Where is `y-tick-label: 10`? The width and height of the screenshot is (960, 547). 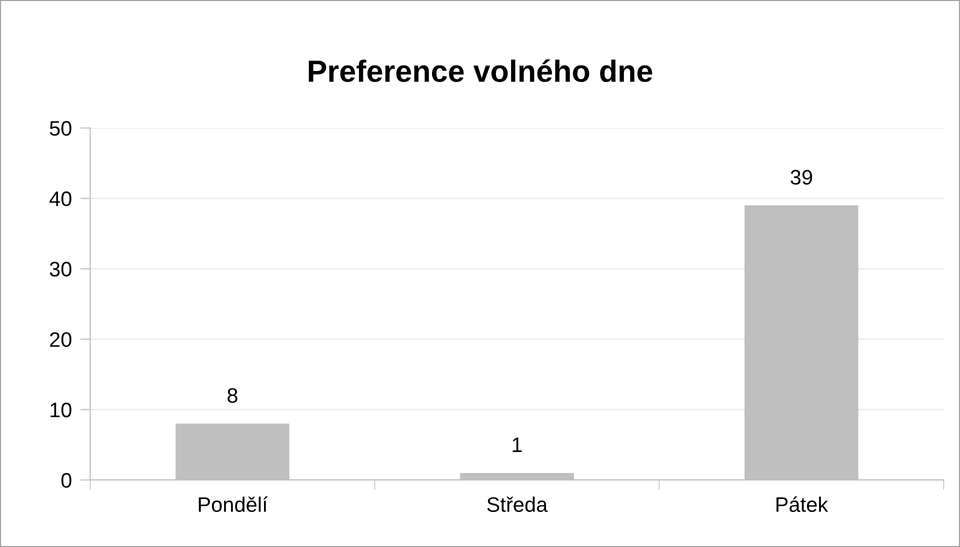 y-tick-label: 10 is located at coordinates (61, 410).